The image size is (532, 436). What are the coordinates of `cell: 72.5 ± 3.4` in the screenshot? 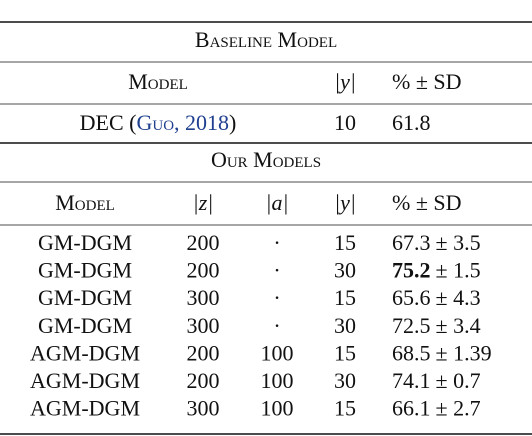 It's located at (436, 325).